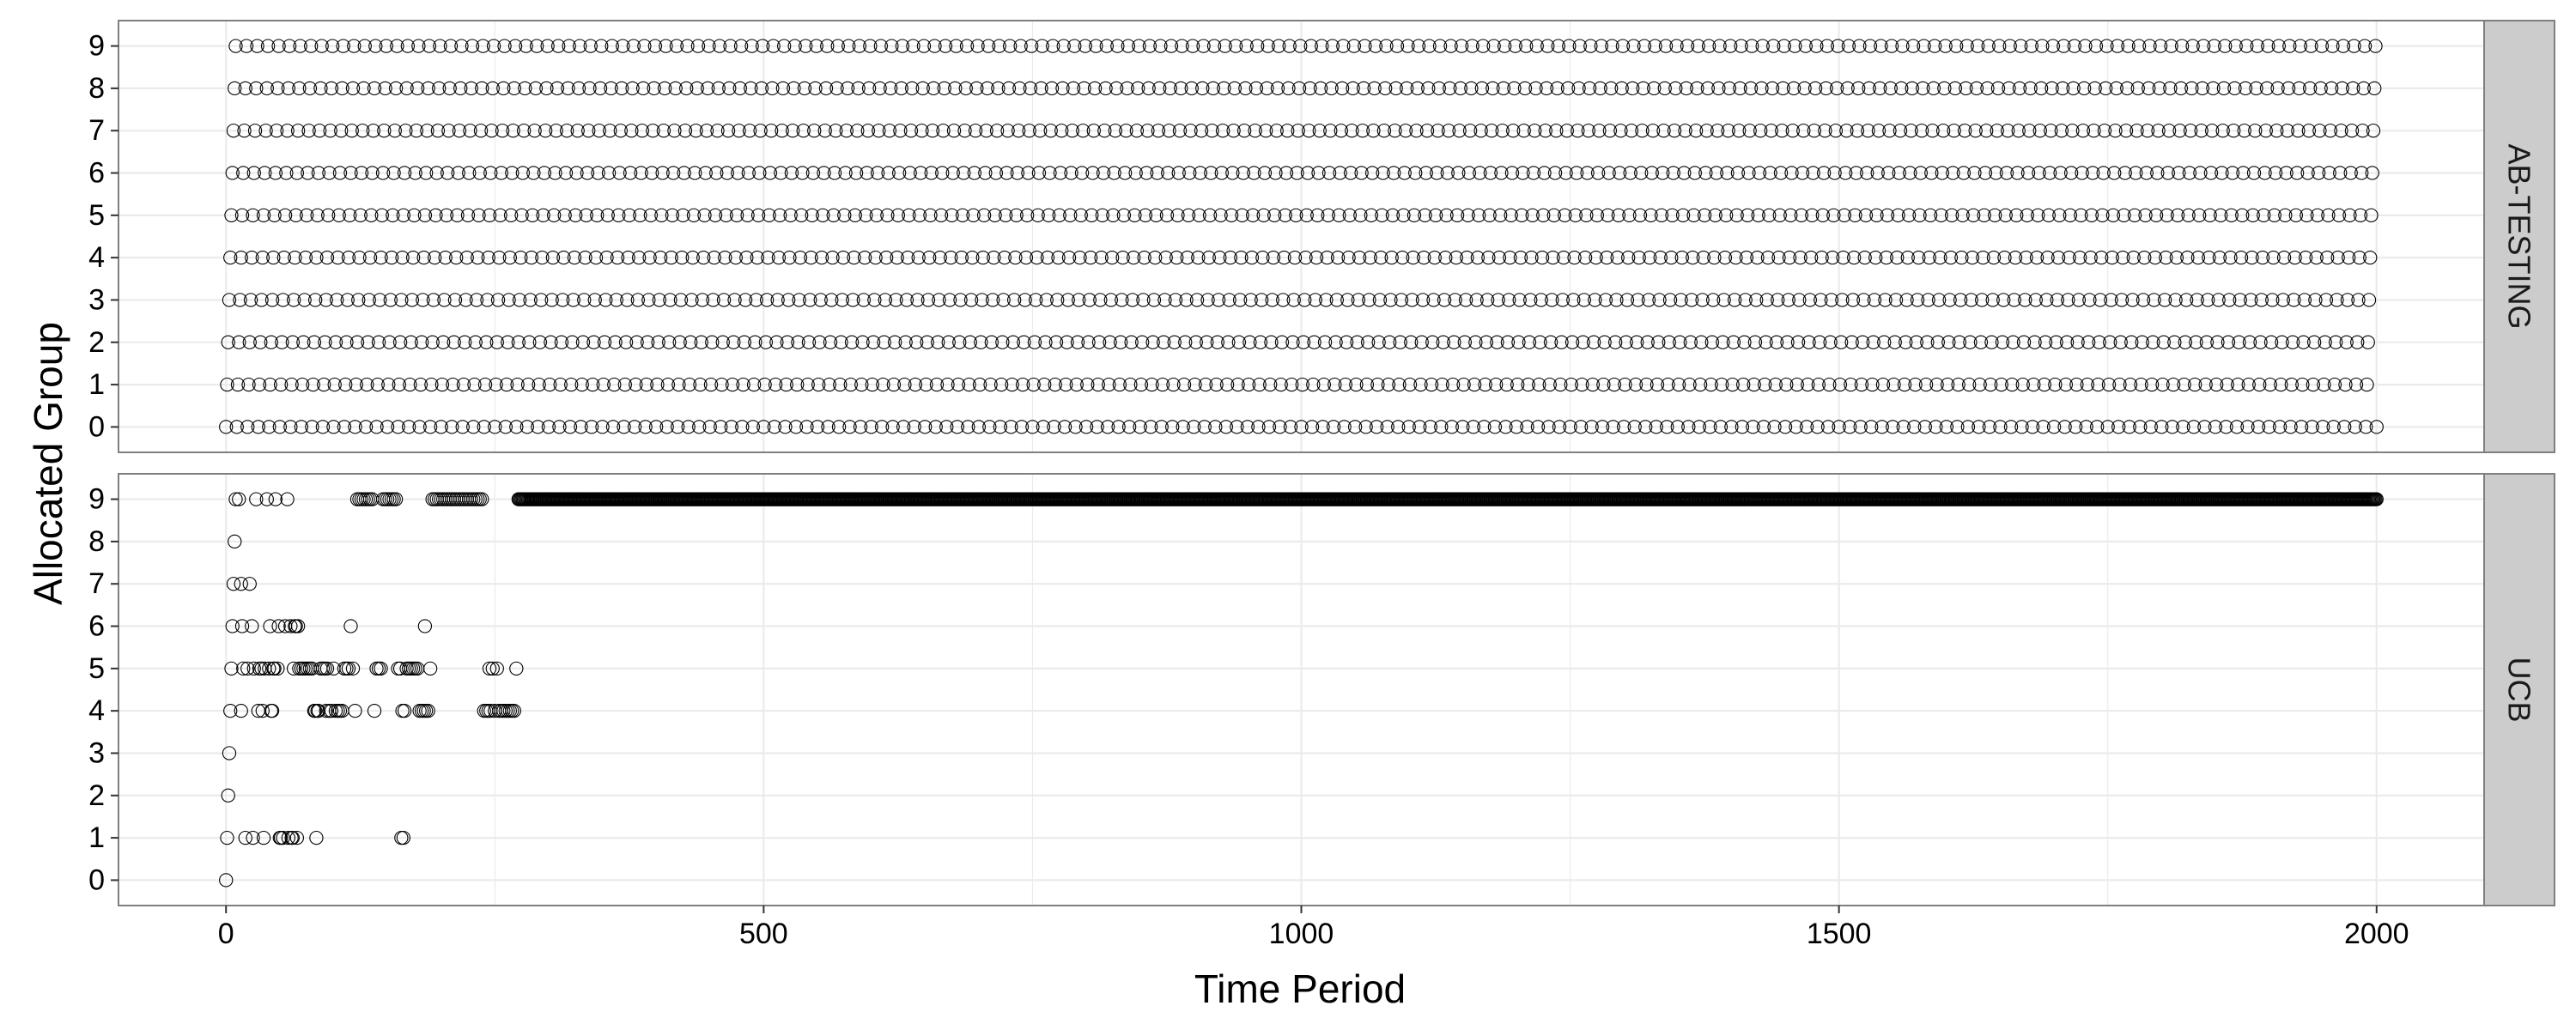 The image size is (2576, 1030). Describe the element at coordinates (2519, 689) in the screenshot. I see `panel-ucb-strip-label: UCB` at that location.